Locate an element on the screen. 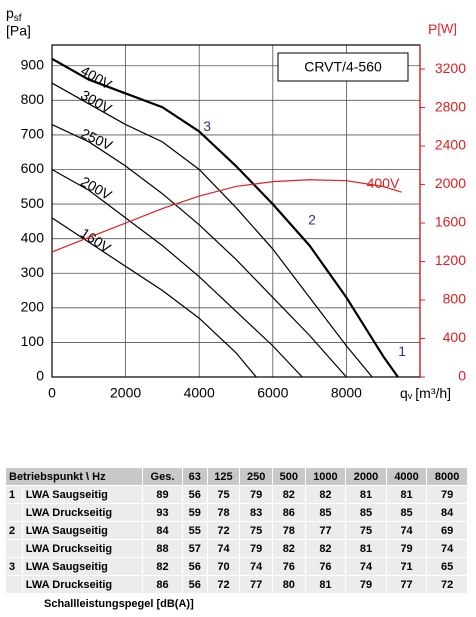 This screenshot has height=617, width=476. y2-axis-label: P[W] is located at coordinates (442, 29).